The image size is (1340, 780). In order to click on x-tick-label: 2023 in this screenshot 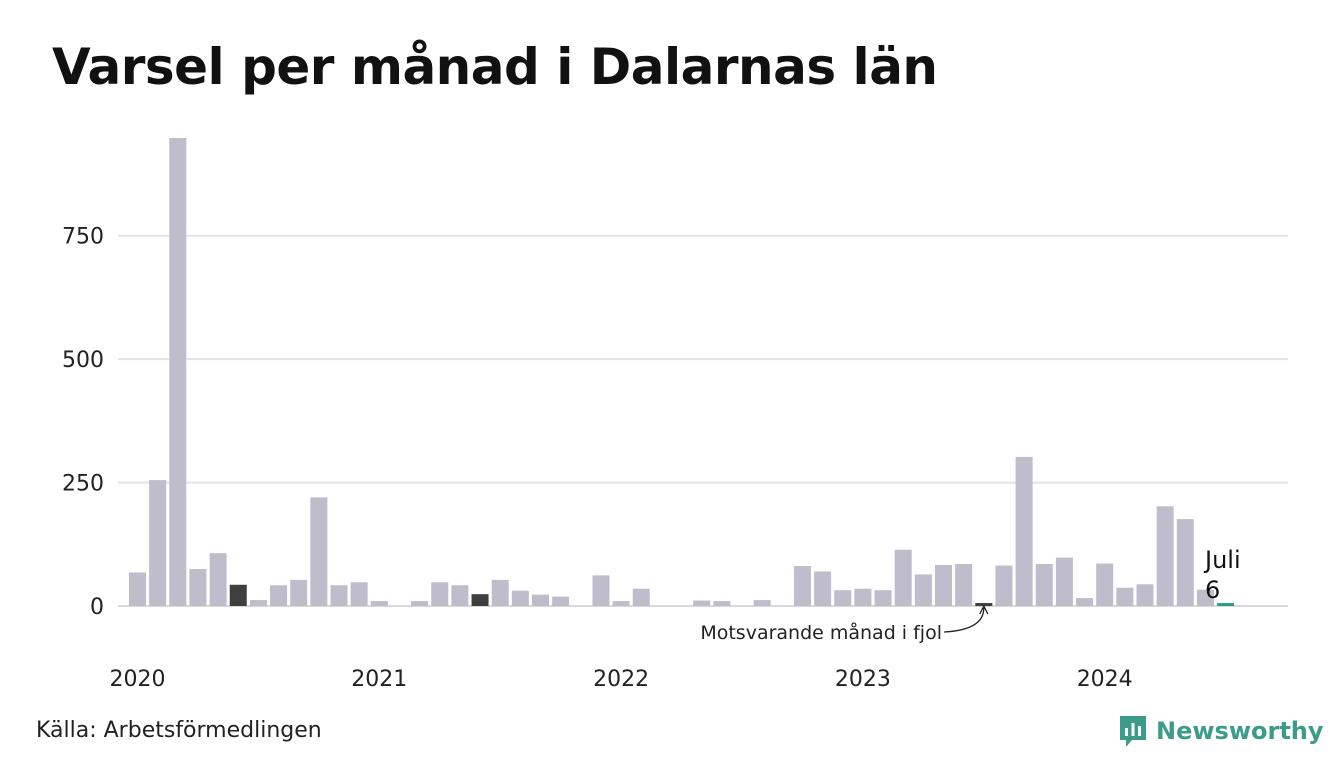, I will do `click(863, 679)`.